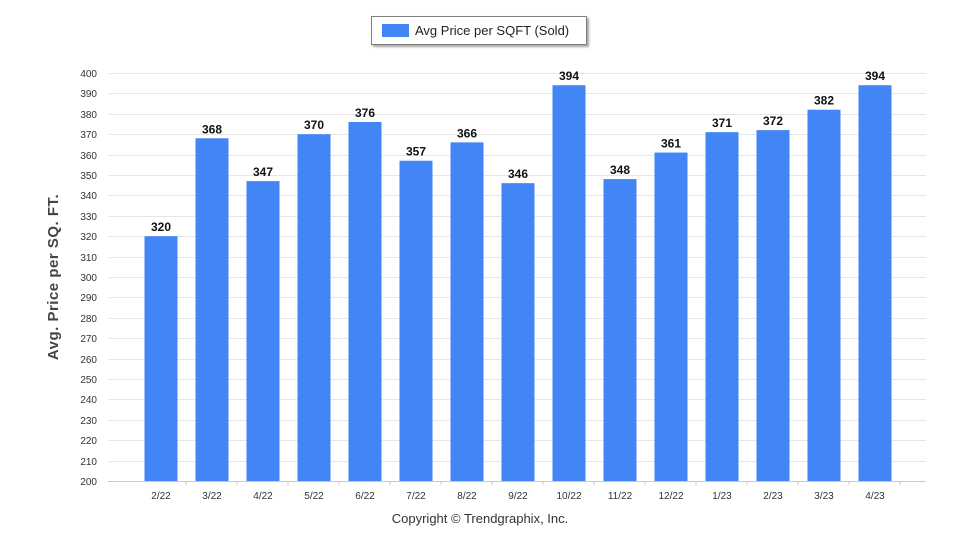 Image resolution: width=960 pixels, height=550 pixels. Describe the element at coordinates (670, 496) in the screenshot. I see `x-tick-label: 12/22` at that location.